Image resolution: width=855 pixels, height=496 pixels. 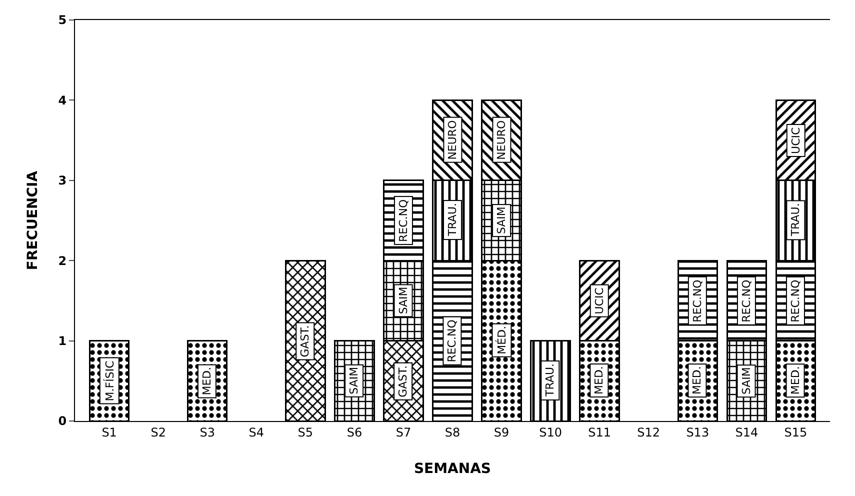 I want to click on data-label: M.FÍSIC, so click(x=109, y=381).